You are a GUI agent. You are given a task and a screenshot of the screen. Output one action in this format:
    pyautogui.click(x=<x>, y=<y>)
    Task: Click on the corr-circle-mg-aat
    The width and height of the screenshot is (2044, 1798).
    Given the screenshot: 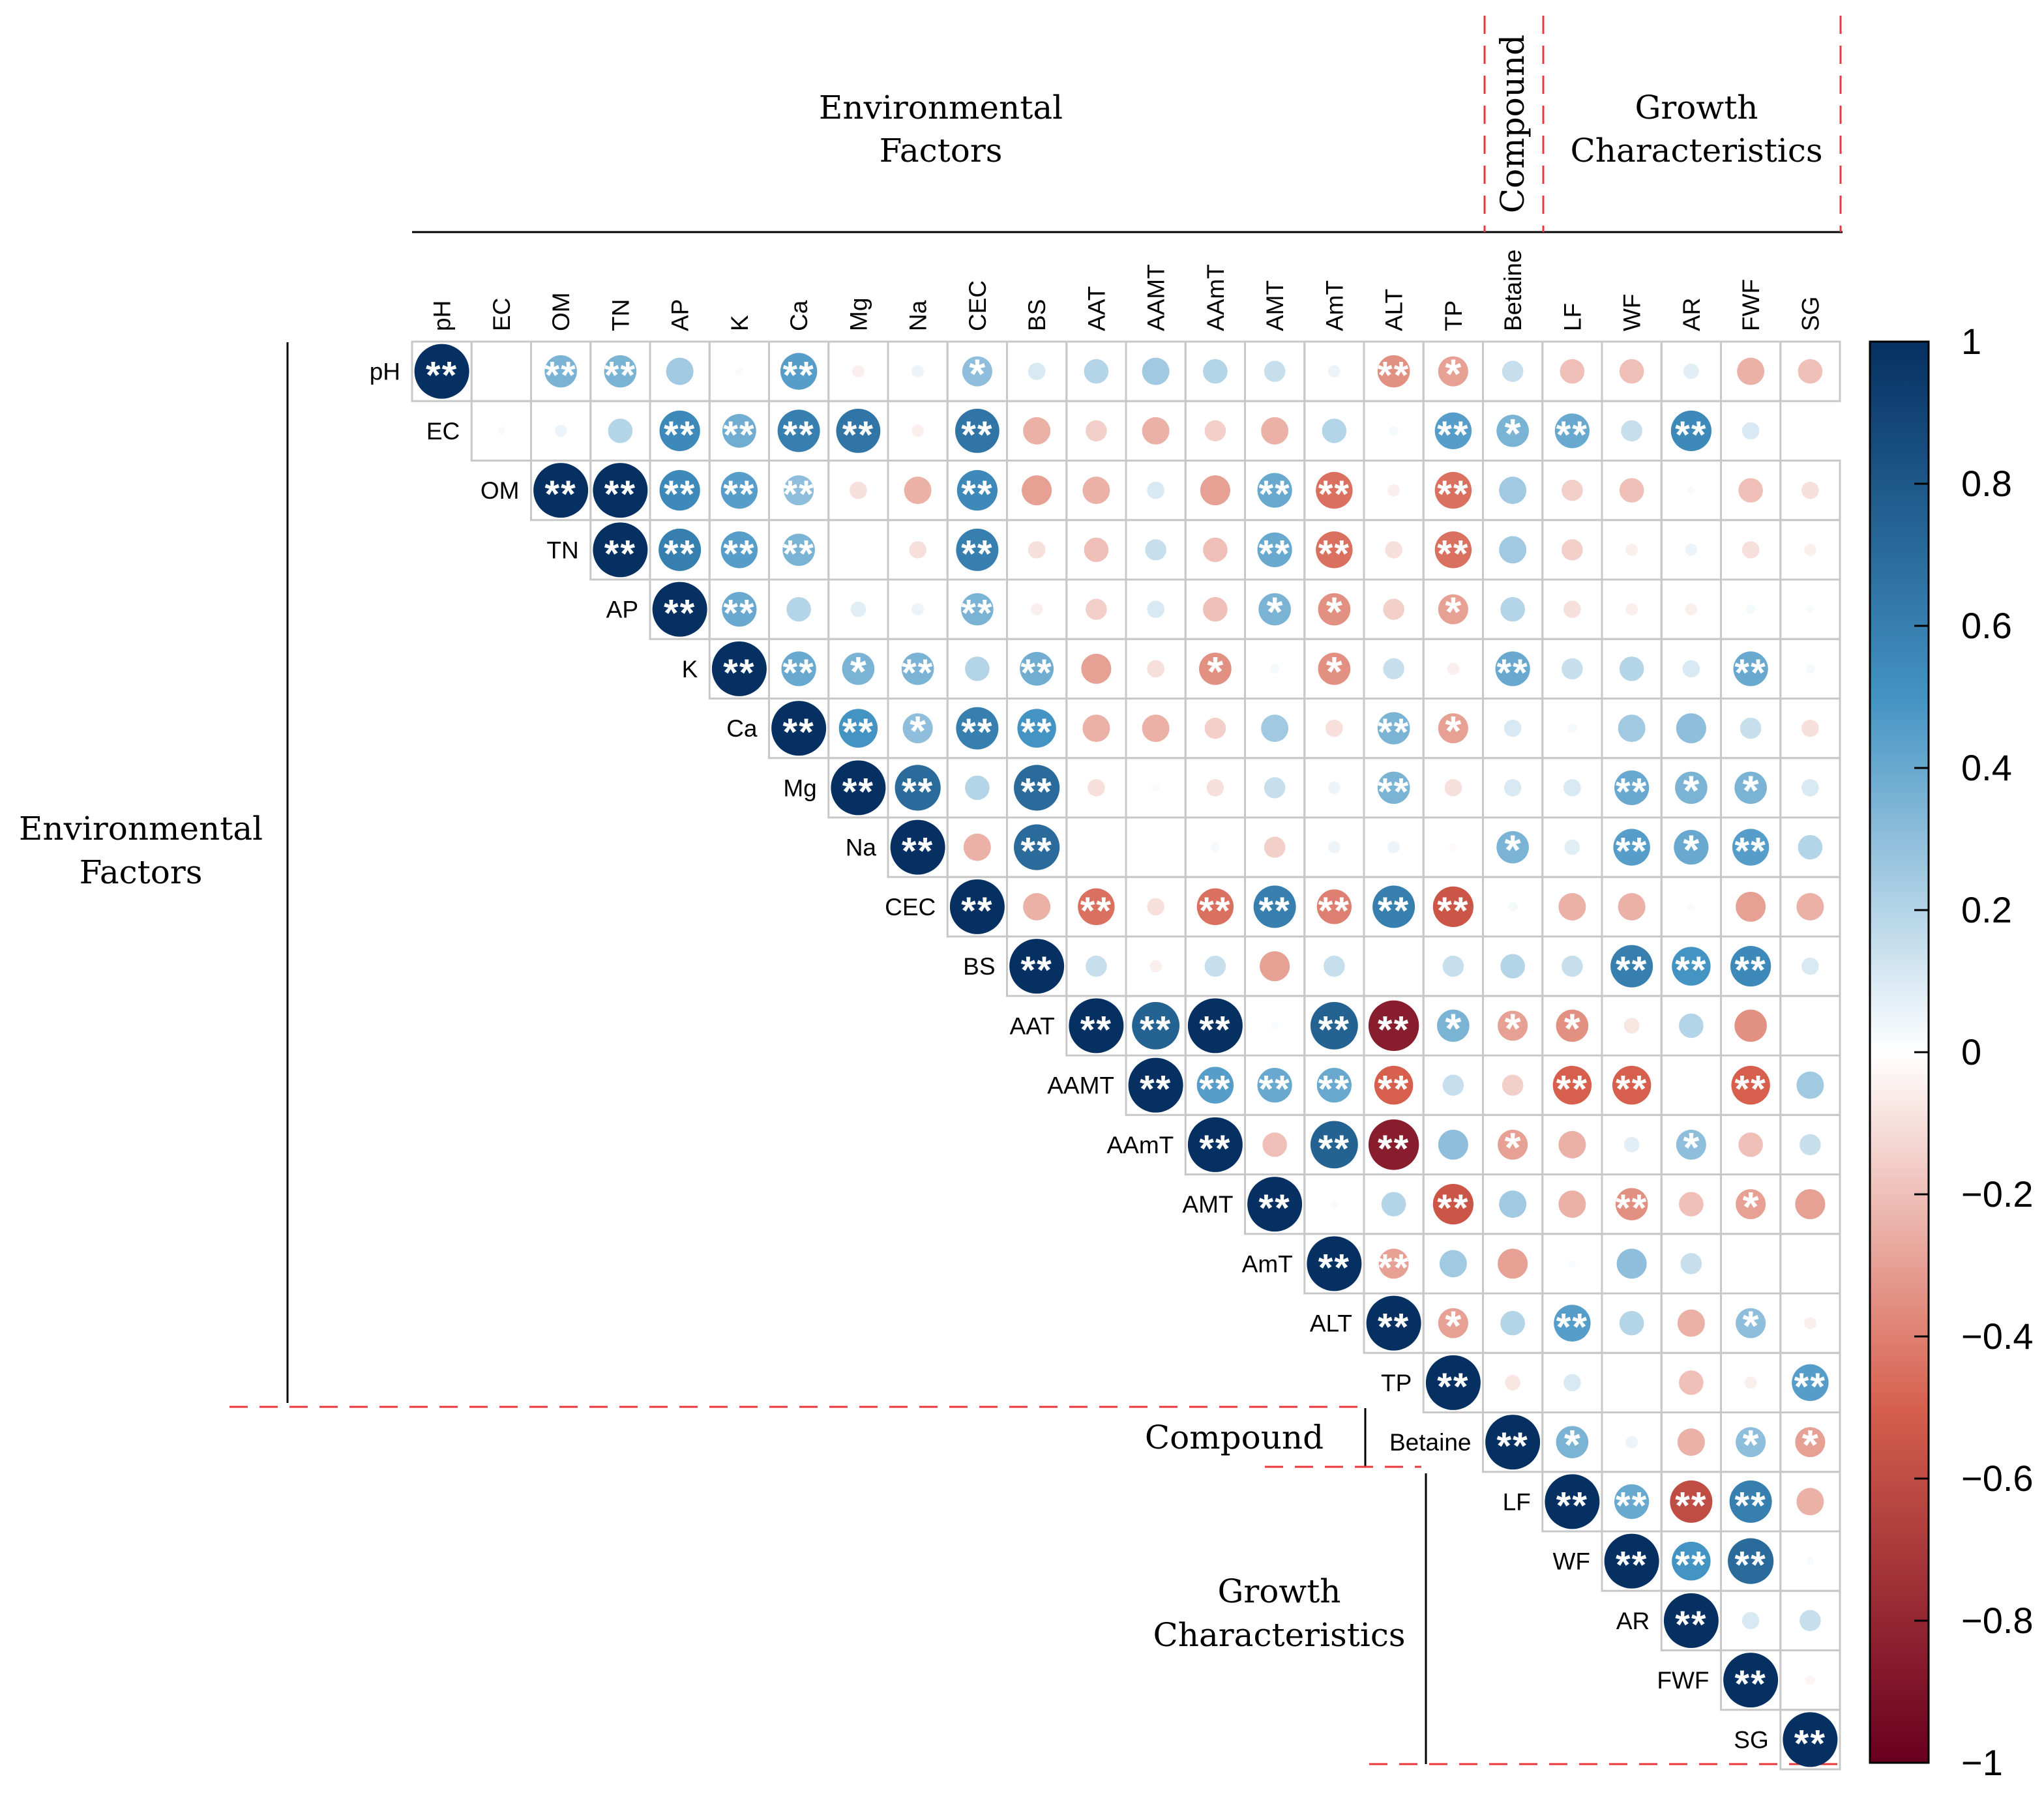 What is the action you would take?
    pyautogui.click(x=1096, y=788)
    